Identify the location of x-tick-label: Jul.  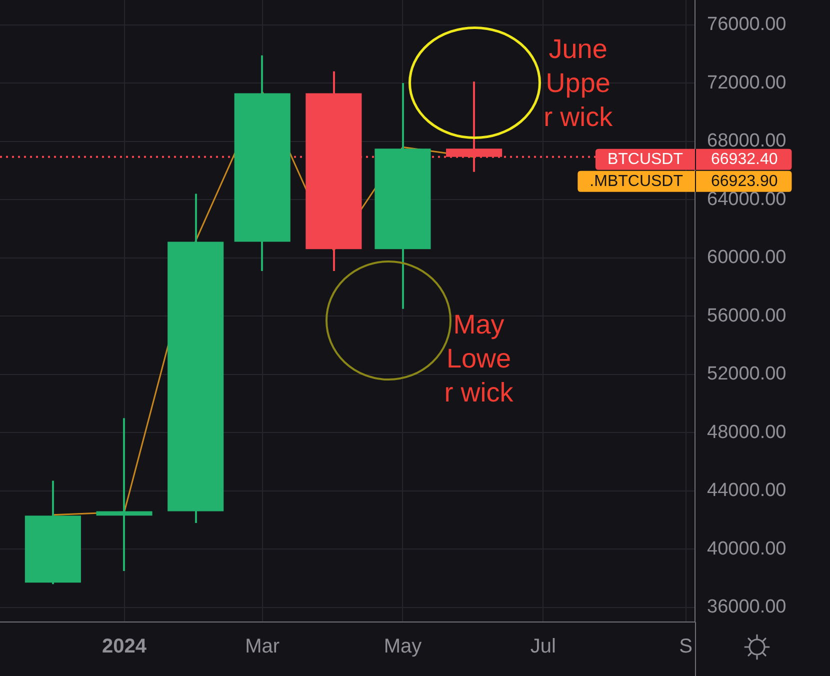
(543, 647).